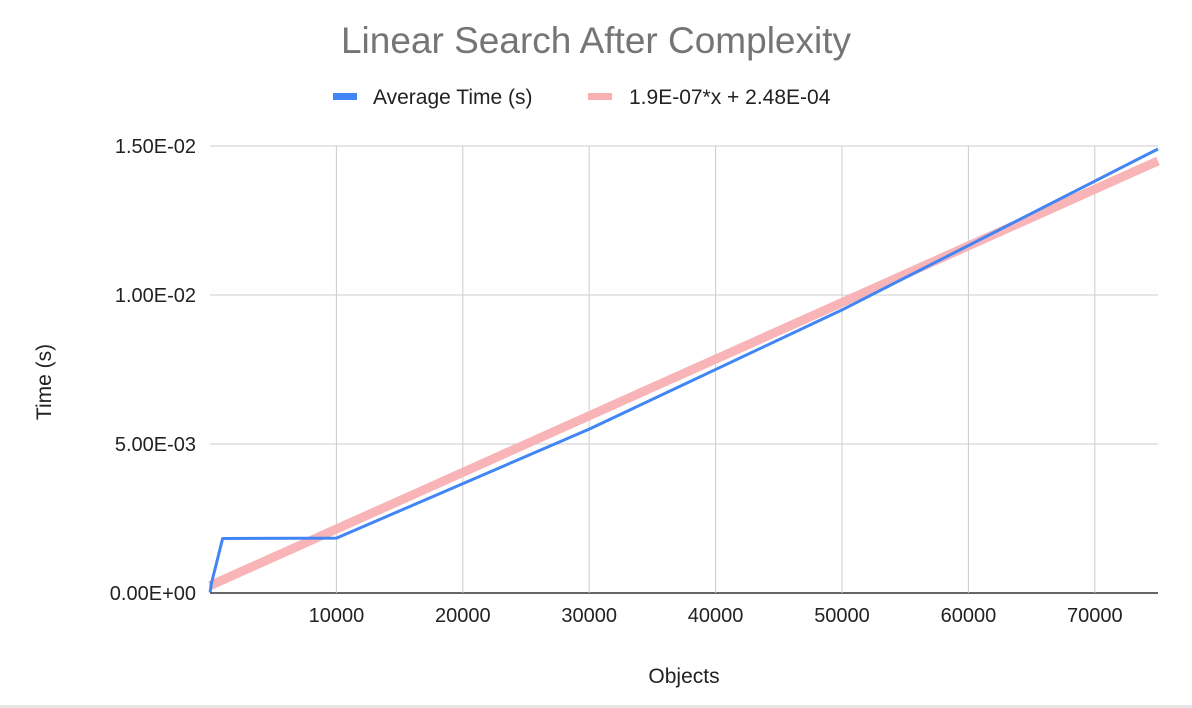  What do you see at coordinates (153, 594) in the screenshot?
I see `y-tick-label: 0.00E+00` at bounding box center [153, 594].